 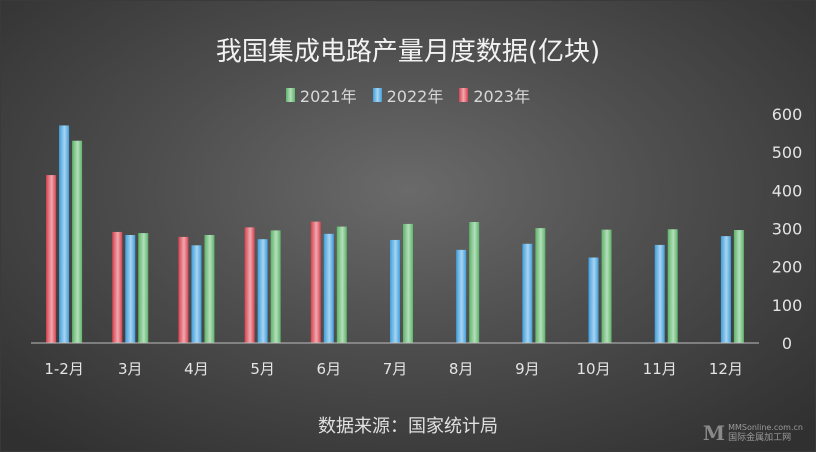 I want to click on bar-2022年-12月, so click(x=725, y=289).